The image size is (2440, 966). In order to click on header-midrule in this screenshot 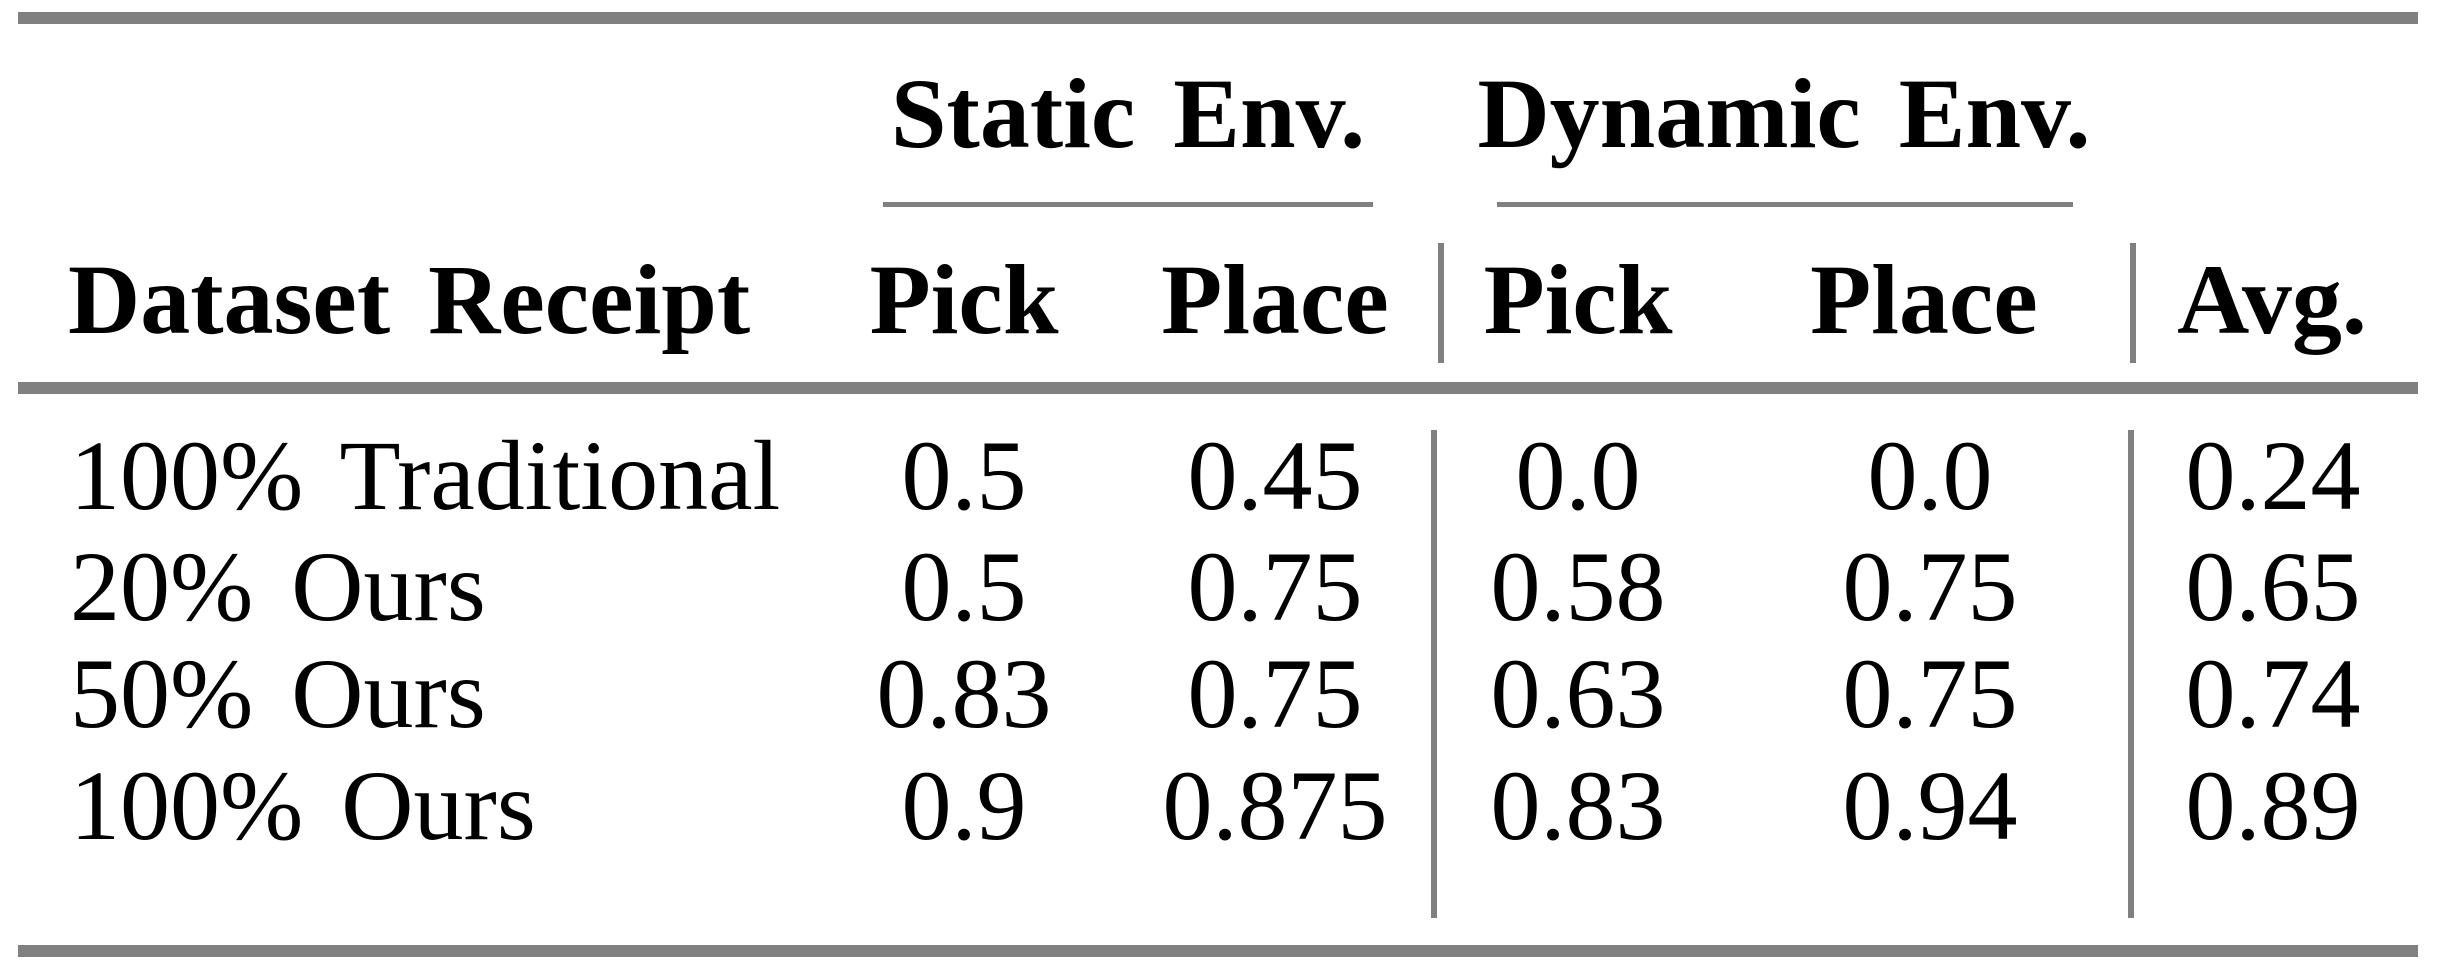, I will do `click(1218, 388)`.